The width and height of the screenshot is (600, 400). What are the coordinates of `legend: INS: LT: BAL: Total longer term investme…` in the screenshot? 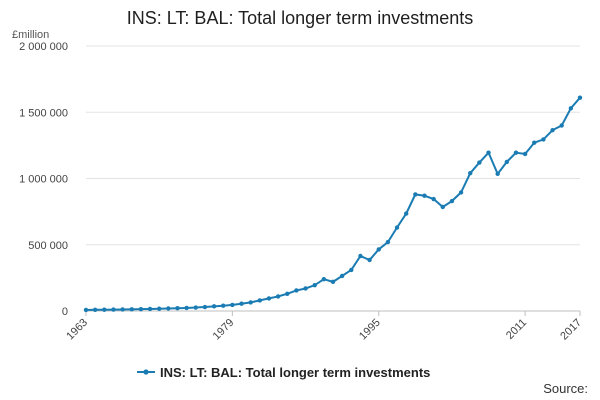 It's located at (283, 372).